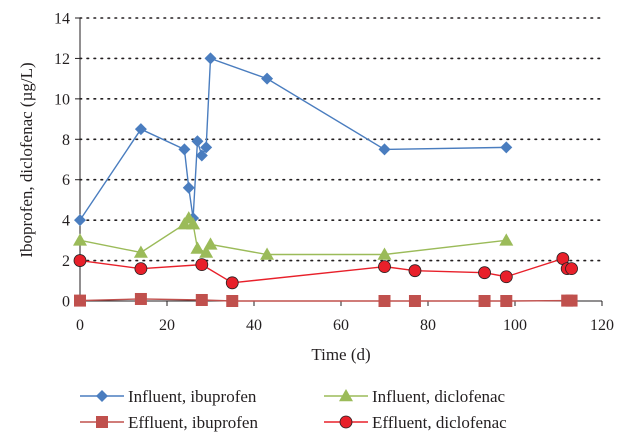 The height and width of the screenshot is (440, 622). Describe the element at coordinates (66, 140) in the screenshot. I see `y-tick-label-8: 8` at that location.